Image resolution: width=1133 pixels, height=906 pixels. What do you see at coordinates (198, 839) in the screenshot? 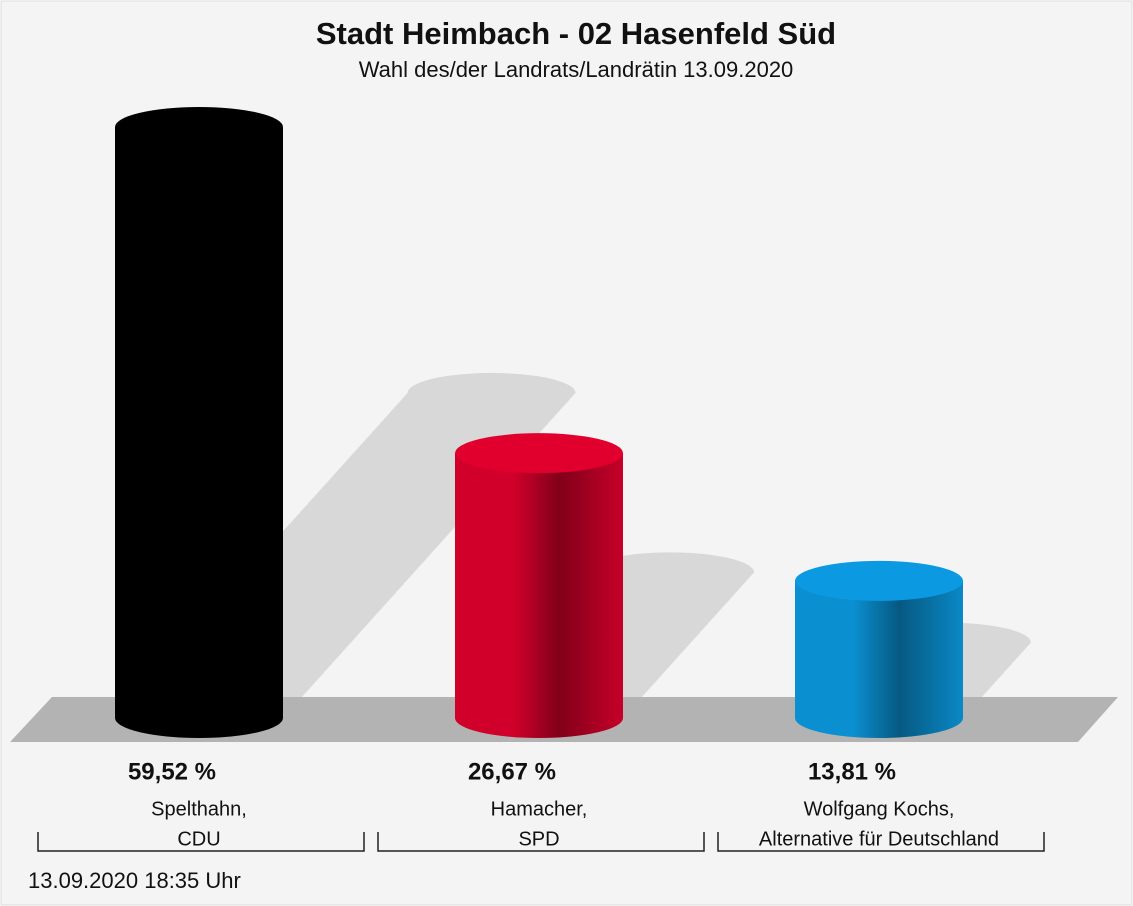
I see `x-tick-label: CDU` at bounding box center [198, 839].